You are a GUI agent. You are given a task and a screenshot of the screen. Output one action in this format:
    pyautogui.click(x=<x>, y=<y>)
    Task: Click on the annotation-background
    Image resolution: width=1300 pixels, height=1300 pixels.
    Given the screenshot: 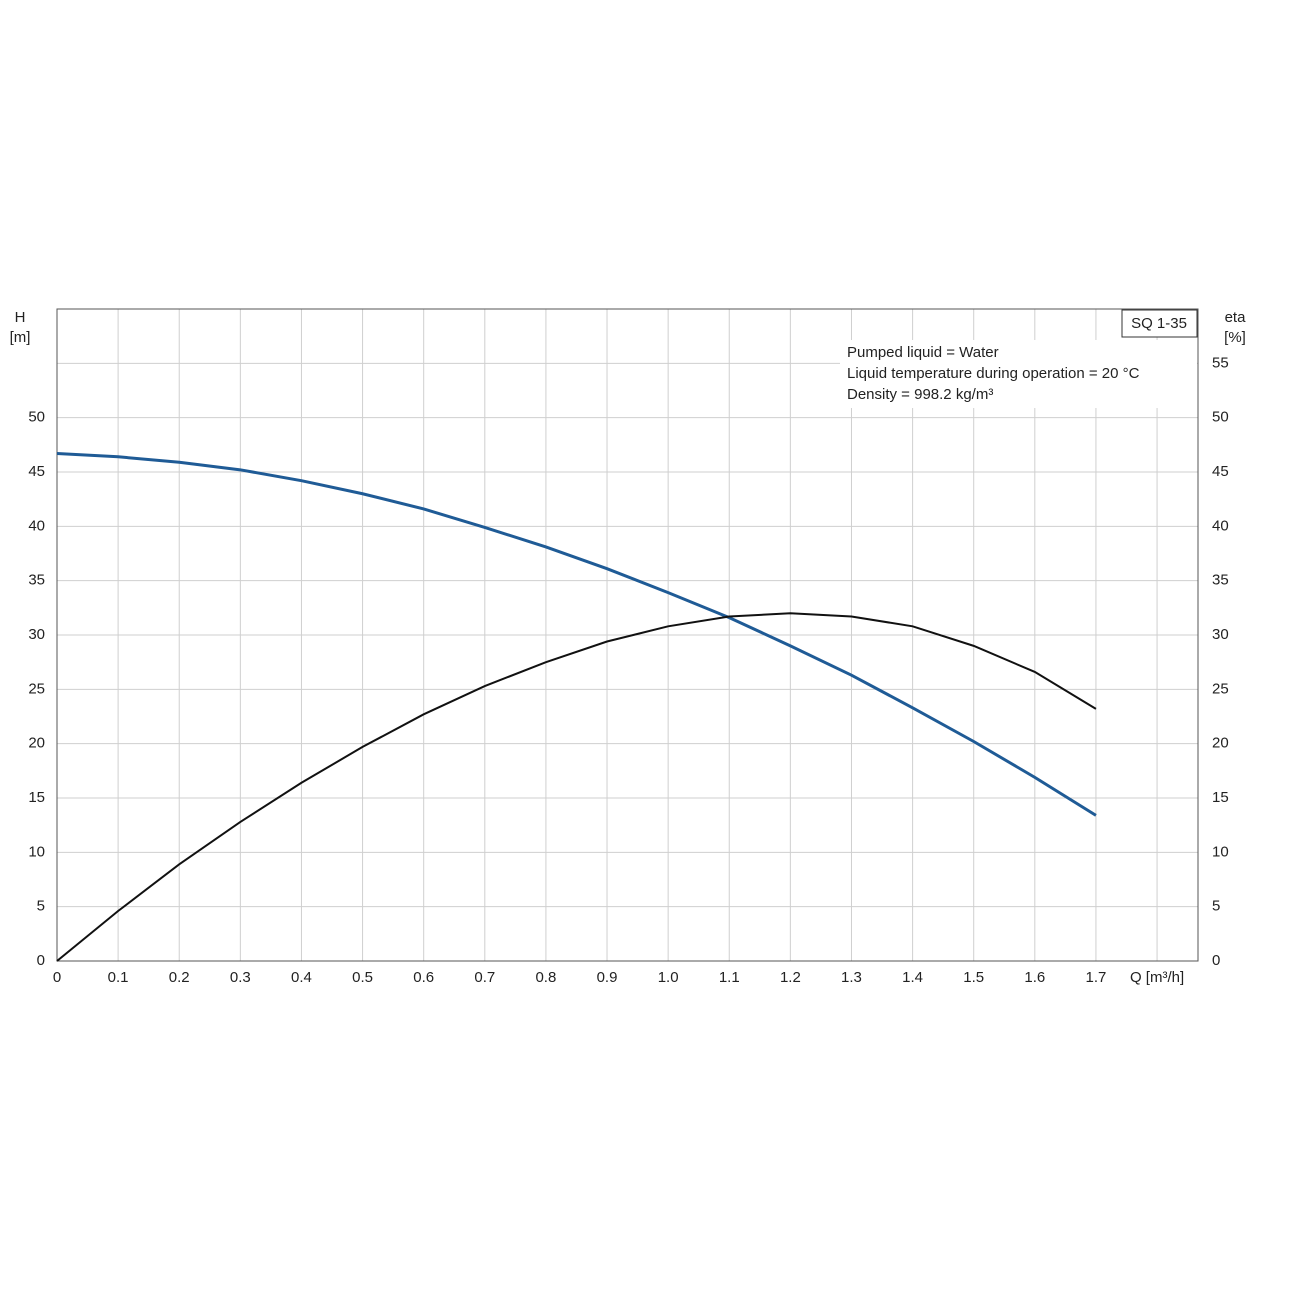 What is the action you would take?
    pyautogui.click(x=1018, y=374)
    